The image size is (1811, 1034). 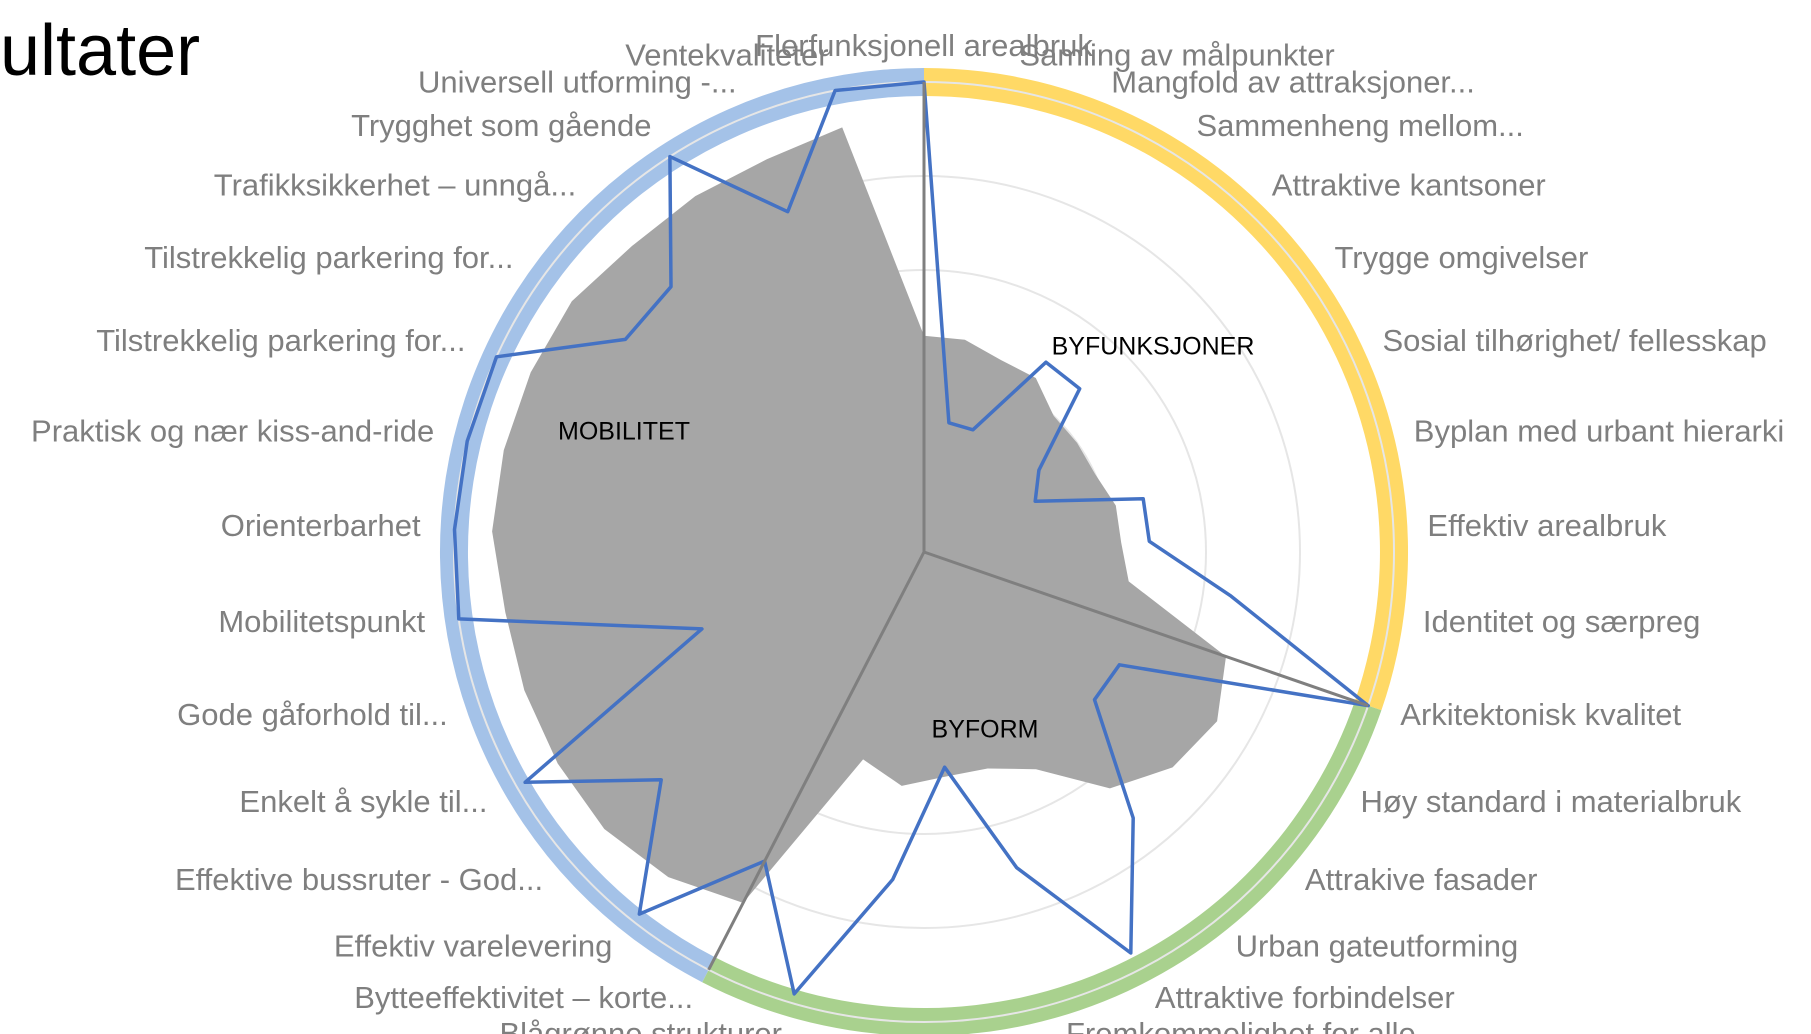 I want to click on category-label: Urban gateutforming, so click(x=1377, y=945).